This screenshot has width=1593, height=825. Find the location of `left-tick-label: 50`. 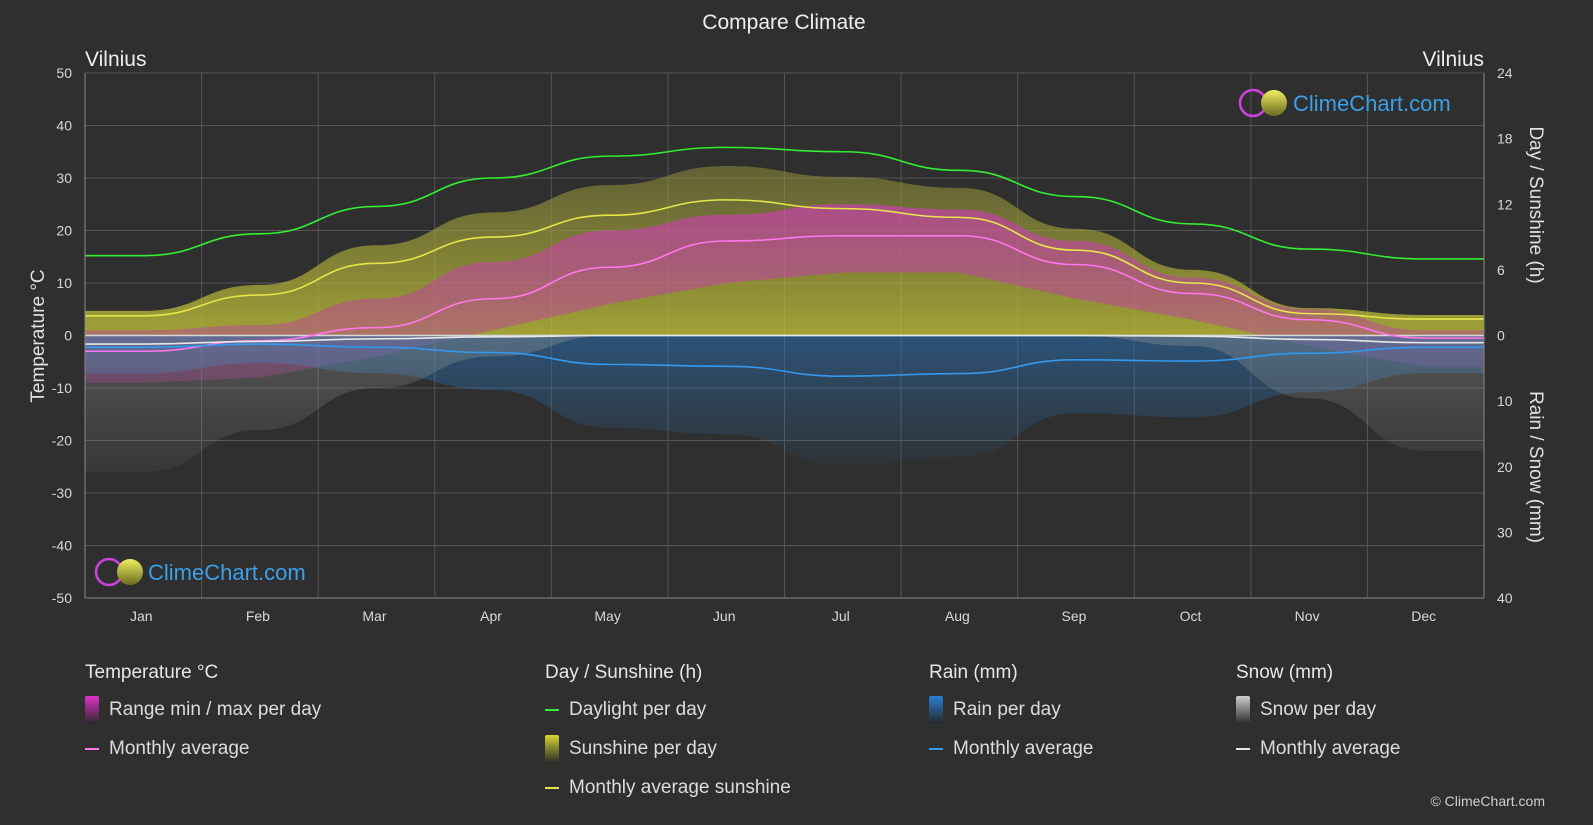

left-tick-label: 50 is located at coordinates (64, 73).